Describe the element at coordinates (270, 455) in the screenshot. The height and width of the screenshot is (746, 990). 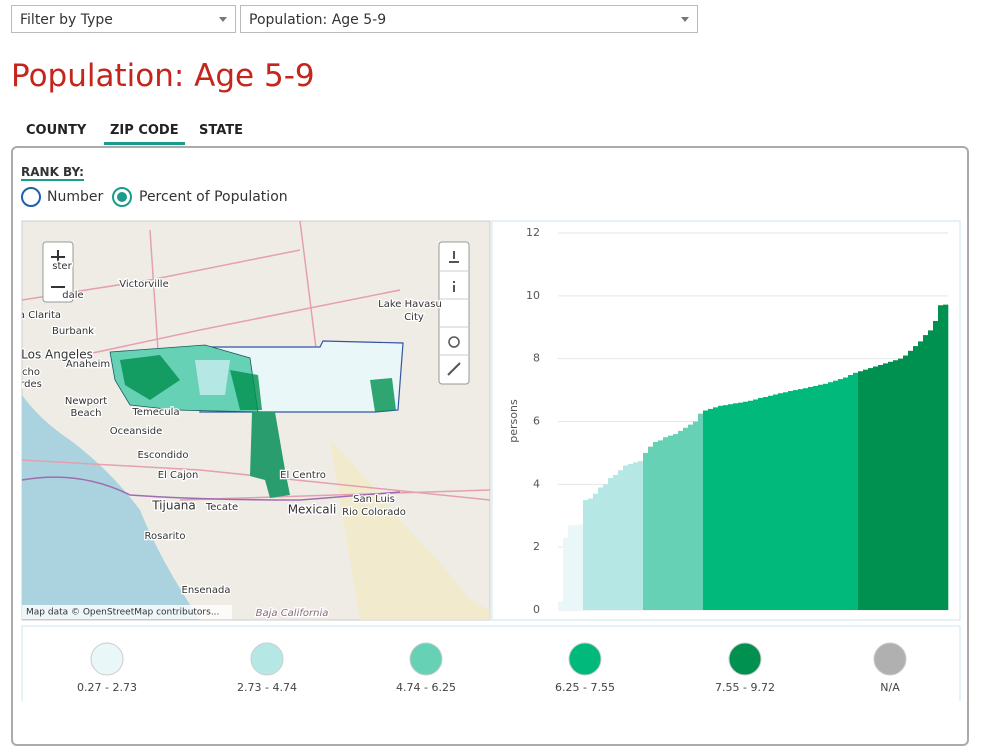
I see `zip-south` at that location.